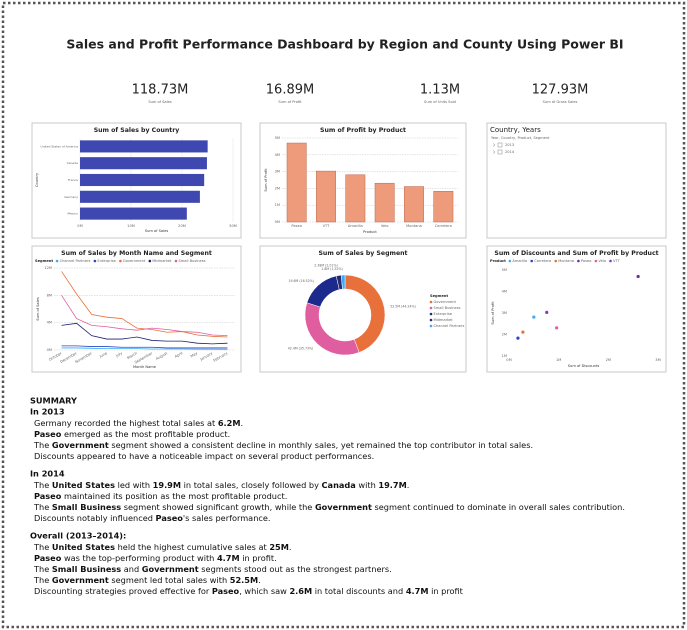 The image size is (687, 630). Describe the element at coordinates (504, 335) in the screenshot. I see `y-tick-label: 2M` at that location.